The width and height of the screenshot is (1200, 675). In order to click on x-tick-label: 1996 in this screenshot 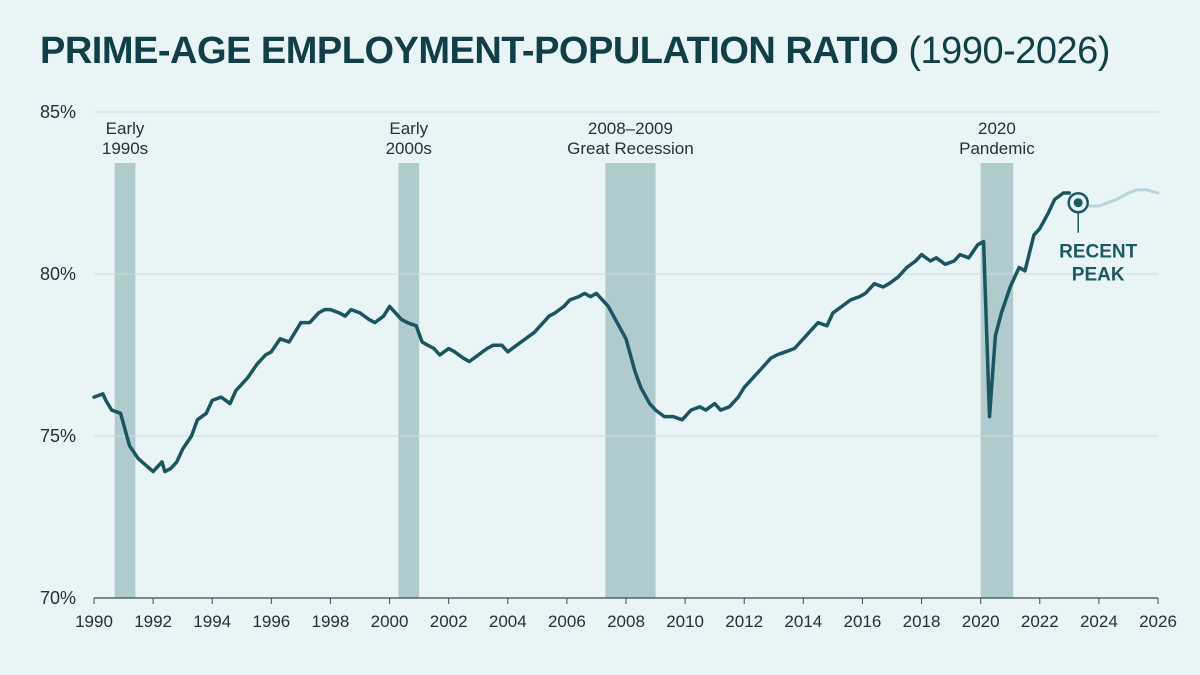, I will do `click(271, 621)`.